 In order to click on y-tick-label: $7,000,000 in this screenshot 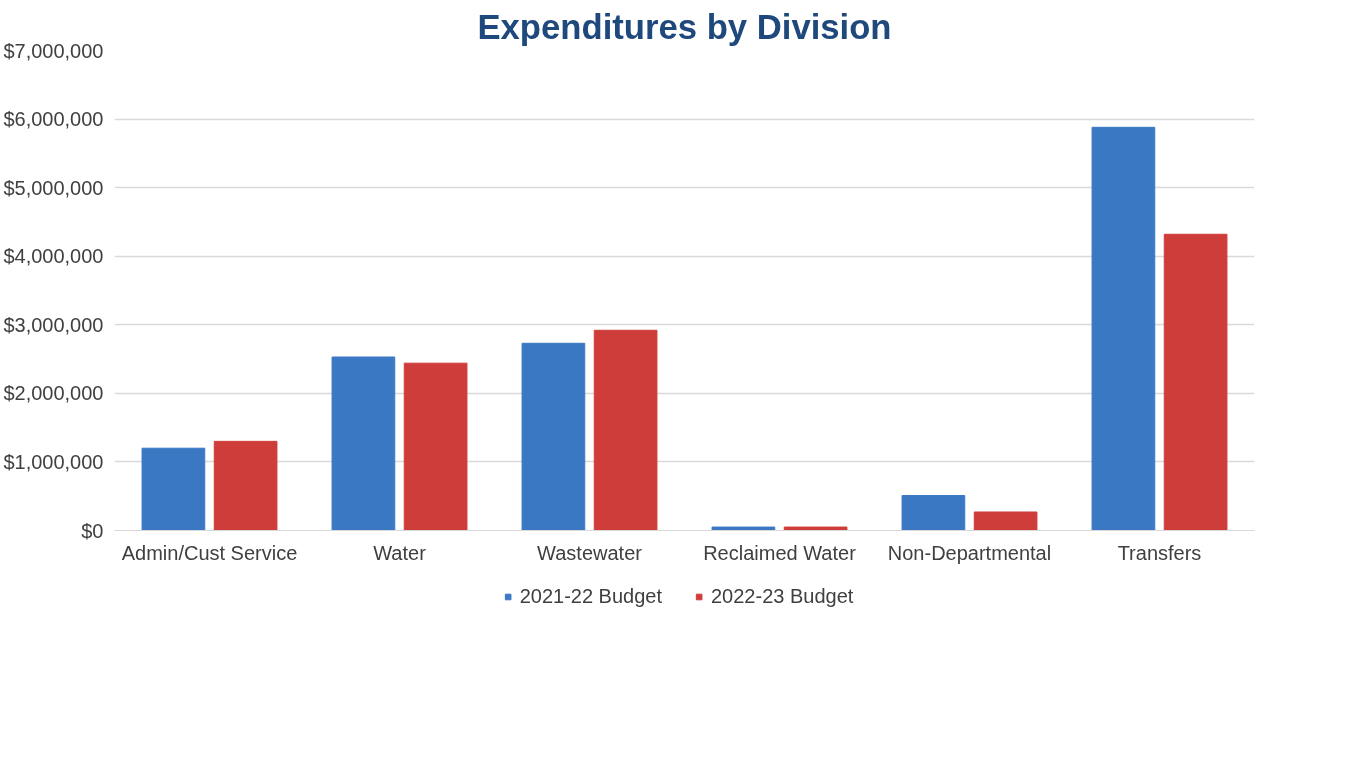, I will do `click(53, 50)`.